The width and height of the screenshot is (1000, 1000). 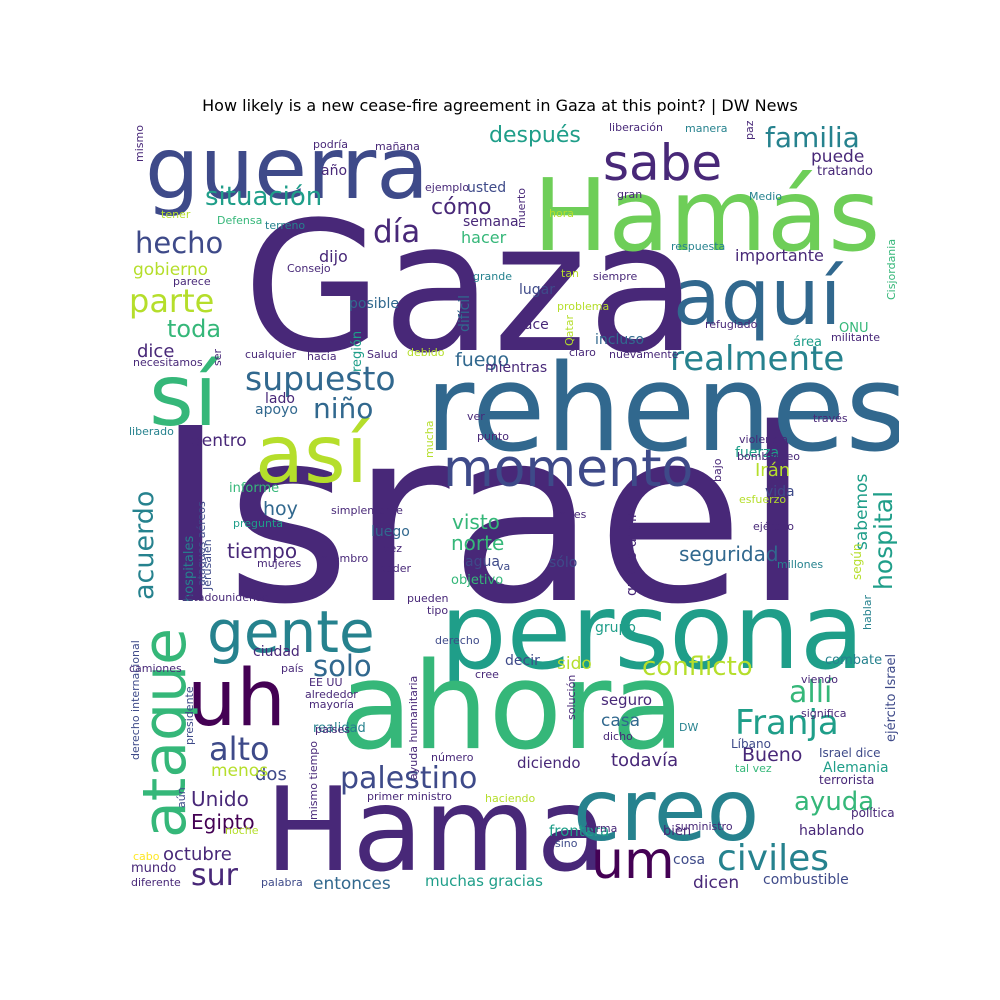 I want to click on cloud-word: sur, so click(x=215, y=874).